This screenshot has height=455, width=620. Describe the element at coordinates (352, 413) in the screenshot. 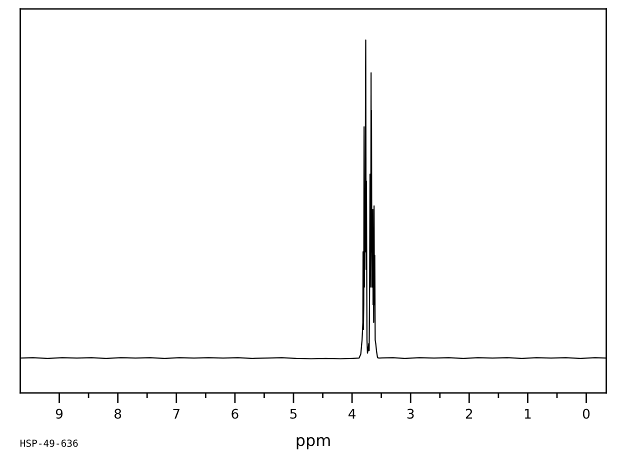

I see `x-tick-label: 4` at that location.